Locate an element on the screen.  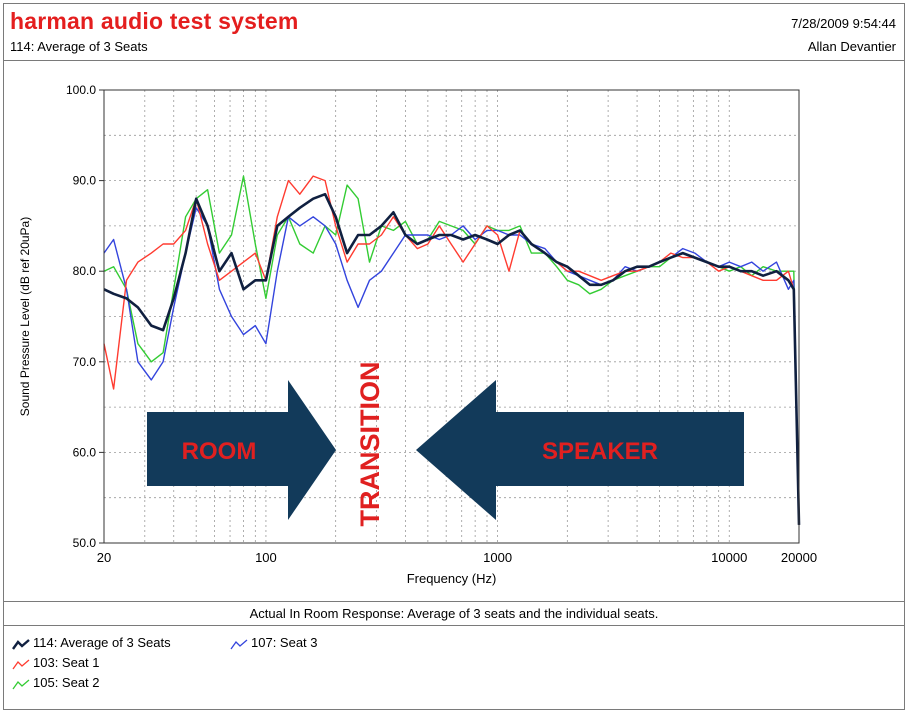
legend-label-seat1: 103: Seat 1 is located at coordinates (66, 662).